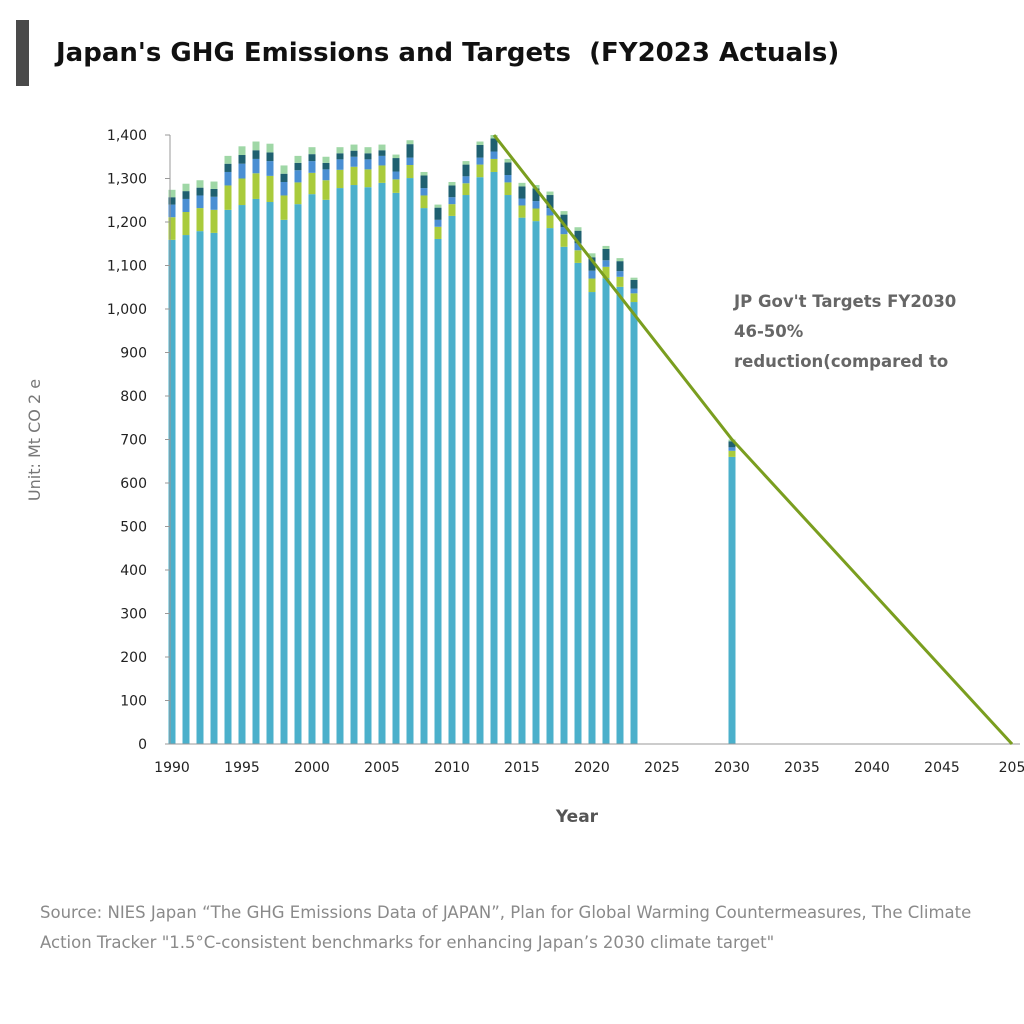 This screenshot has height=1024, width=1024. Describe the element at coordinates (942, 768) in the screenshot. I see `x-tick-label: 2045` at that location.